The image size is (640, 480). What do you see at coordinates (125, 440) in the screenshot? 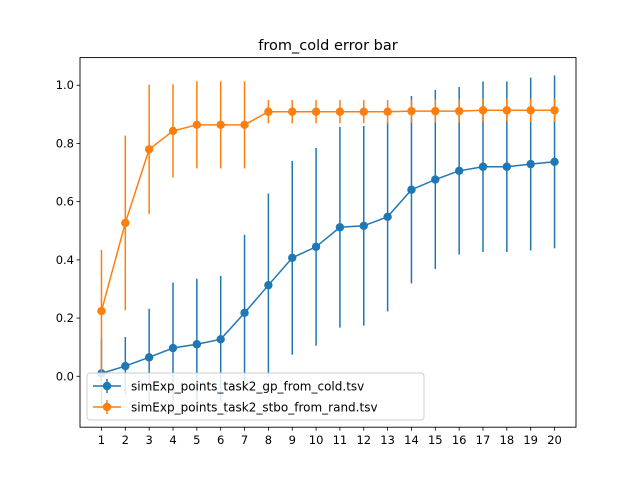
I see `x-tick-label: 2` at bounding box center [125, 440].